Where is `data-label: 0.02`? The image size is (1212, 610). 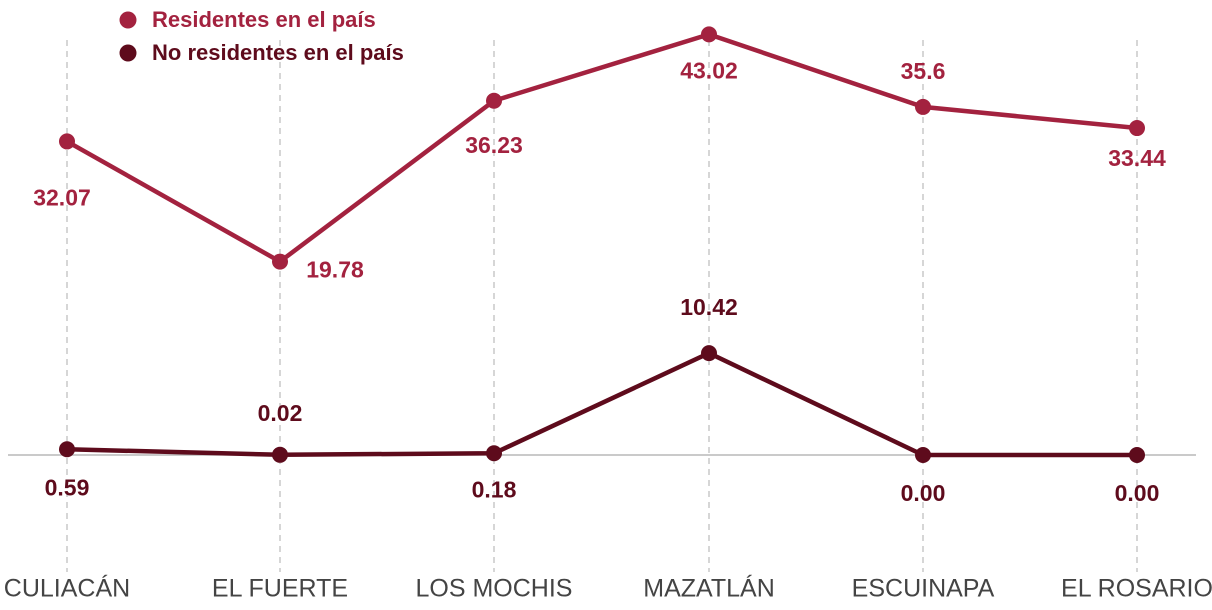 data-label: 0.02 is located at coordinates (280, 413).